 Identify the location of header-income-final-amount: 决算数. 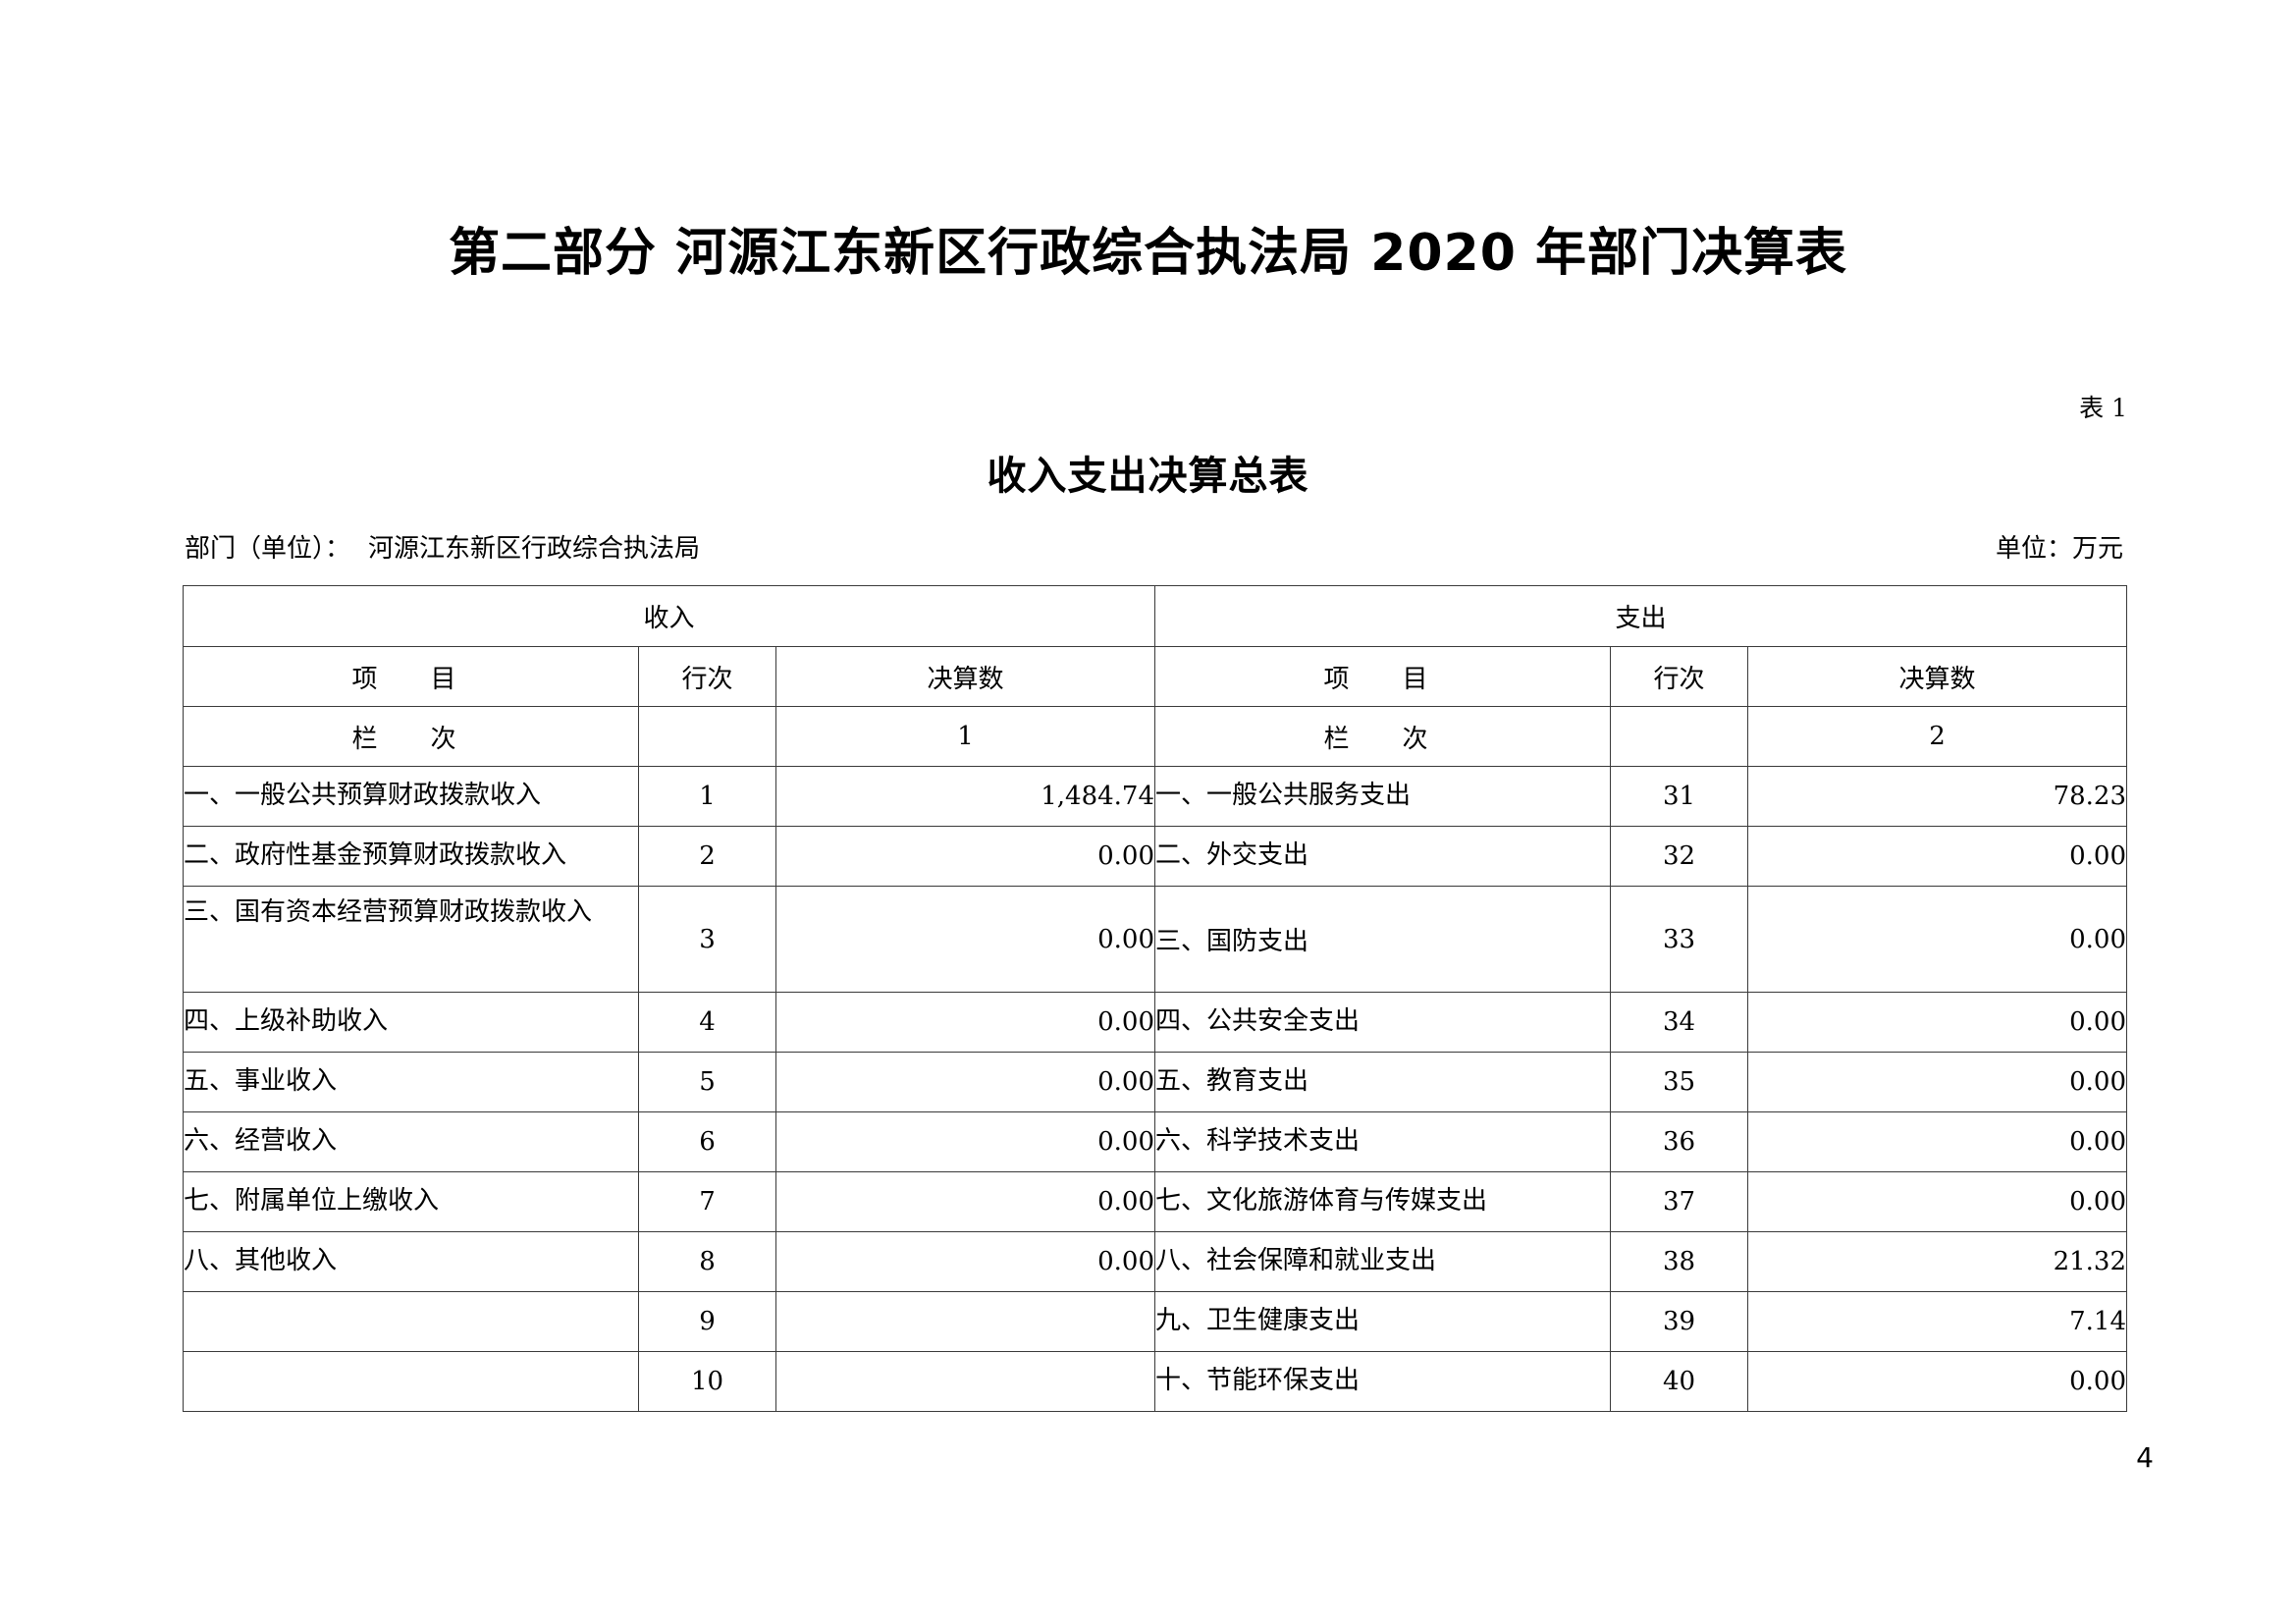
(965, 676).